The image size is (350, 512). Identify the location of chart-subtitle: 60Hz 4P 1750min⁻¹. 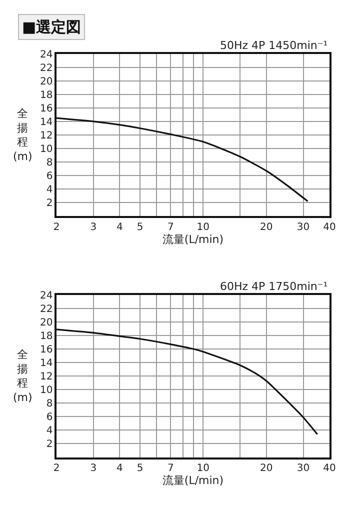
(274, 286).